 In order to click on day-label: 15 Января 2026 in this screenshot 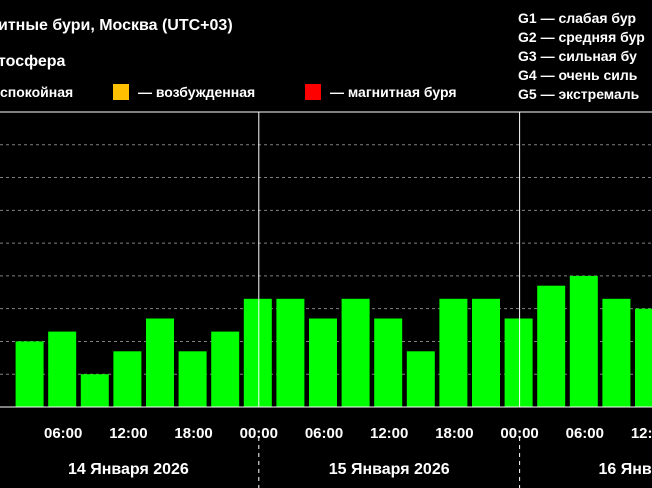, I will do `click(389, 469)`.